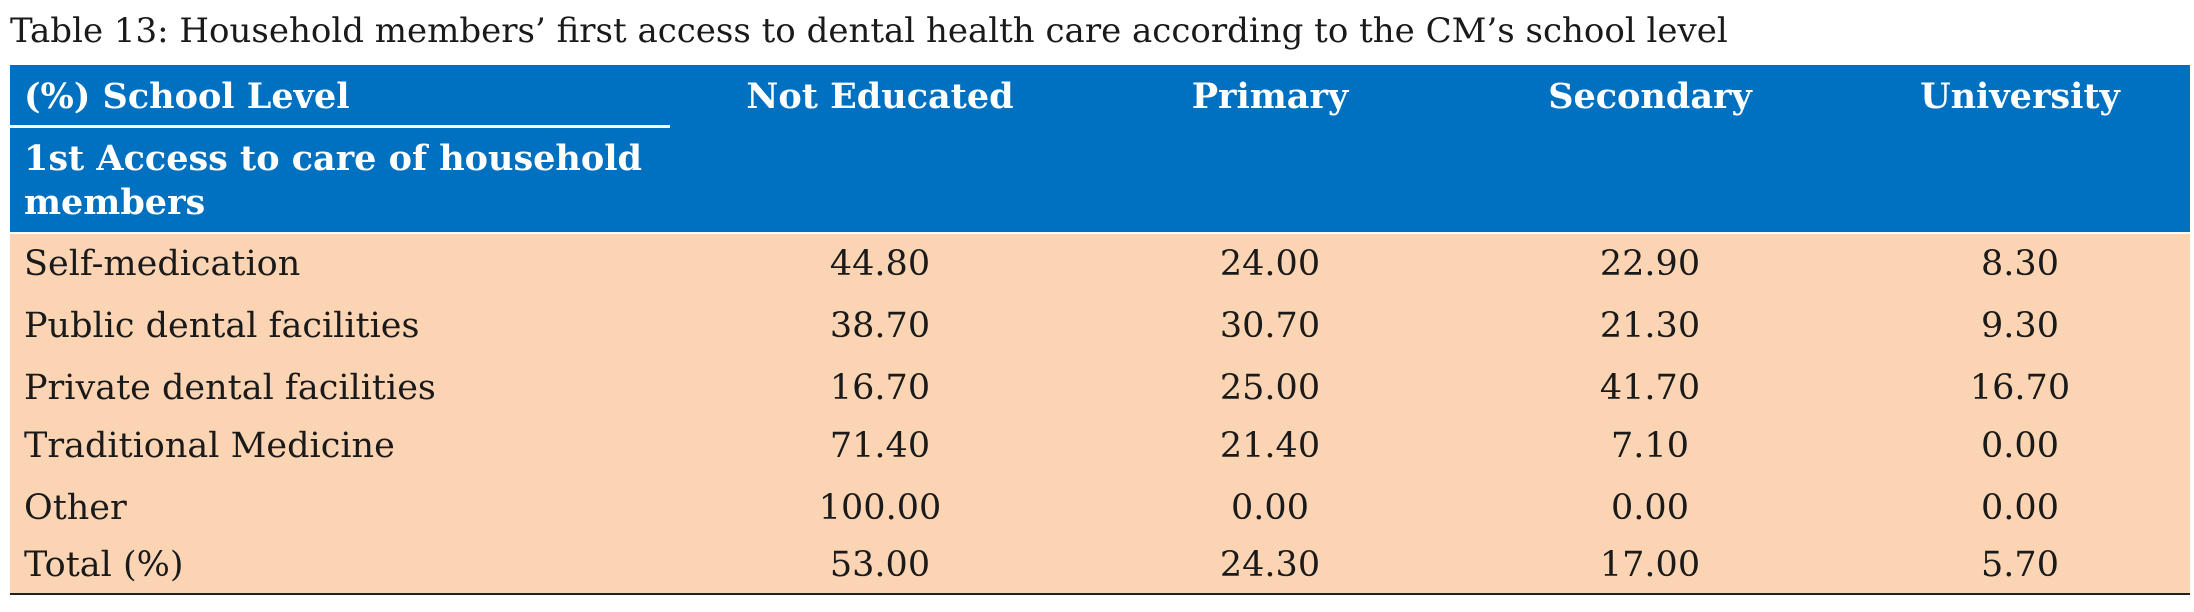 Image resolution: width=2194 pixels, height=612 pixels. Describe the element at coordinates (880, 326) in the screenshot. I see `cell-not-educated: 38.70` at that location.